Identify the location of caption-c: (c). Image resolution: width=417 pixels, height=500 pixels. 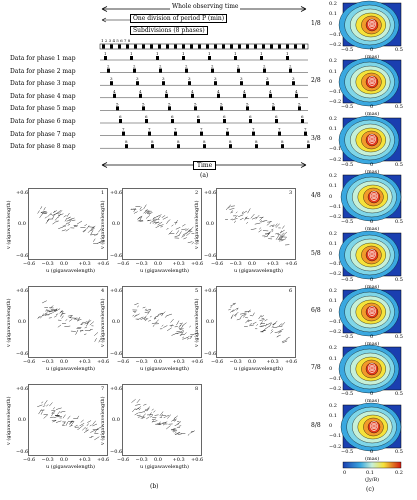
(370, 489).